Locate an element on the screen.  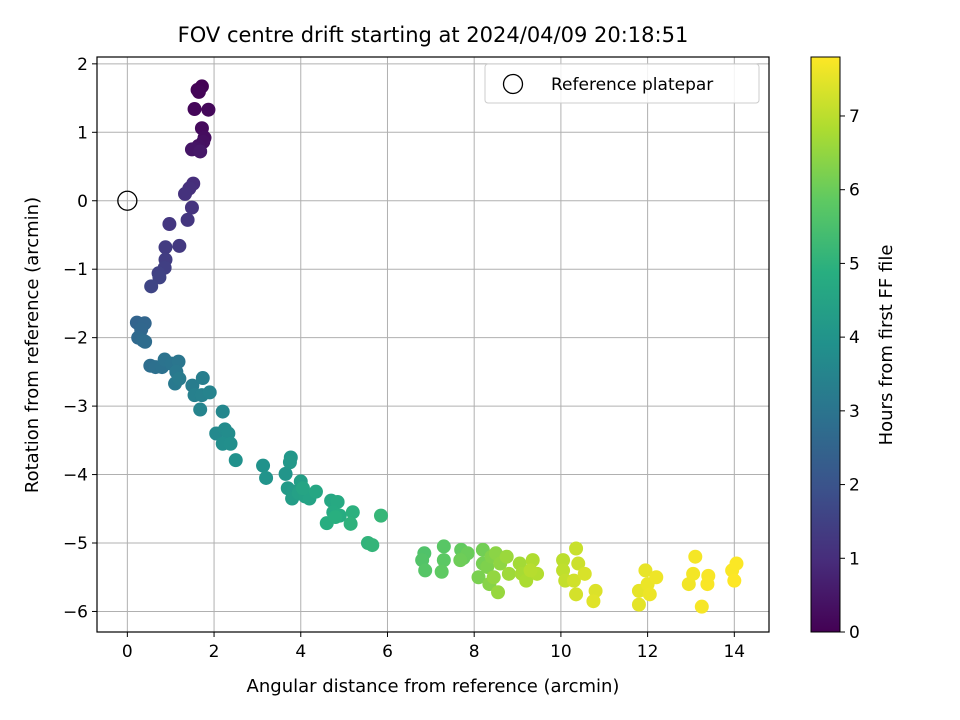
colorbar-label: Hours from first FF file is located at coordinates (886, 345).